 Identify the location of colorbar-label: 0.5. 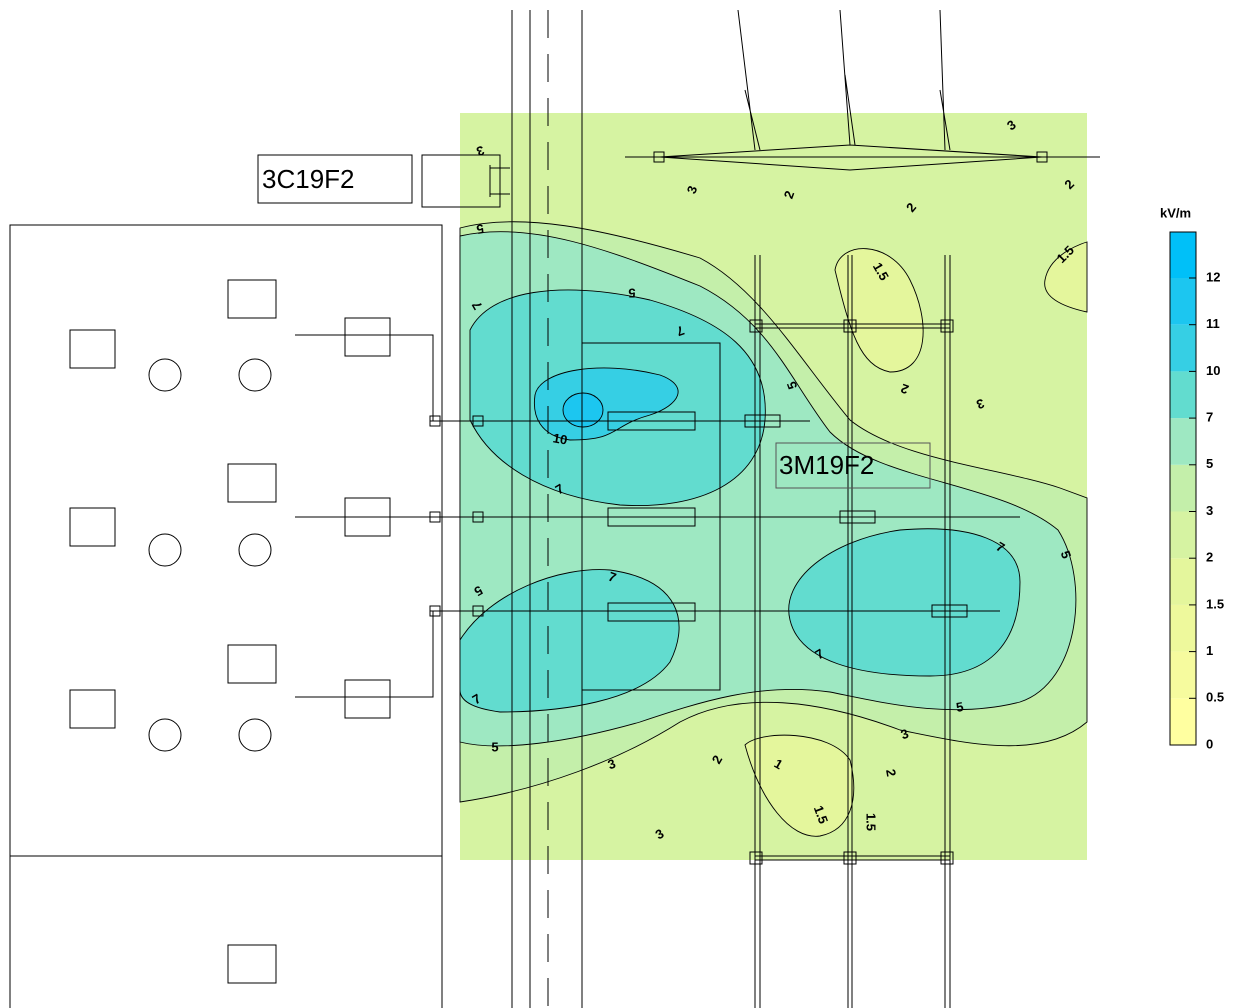
(1215, 697).